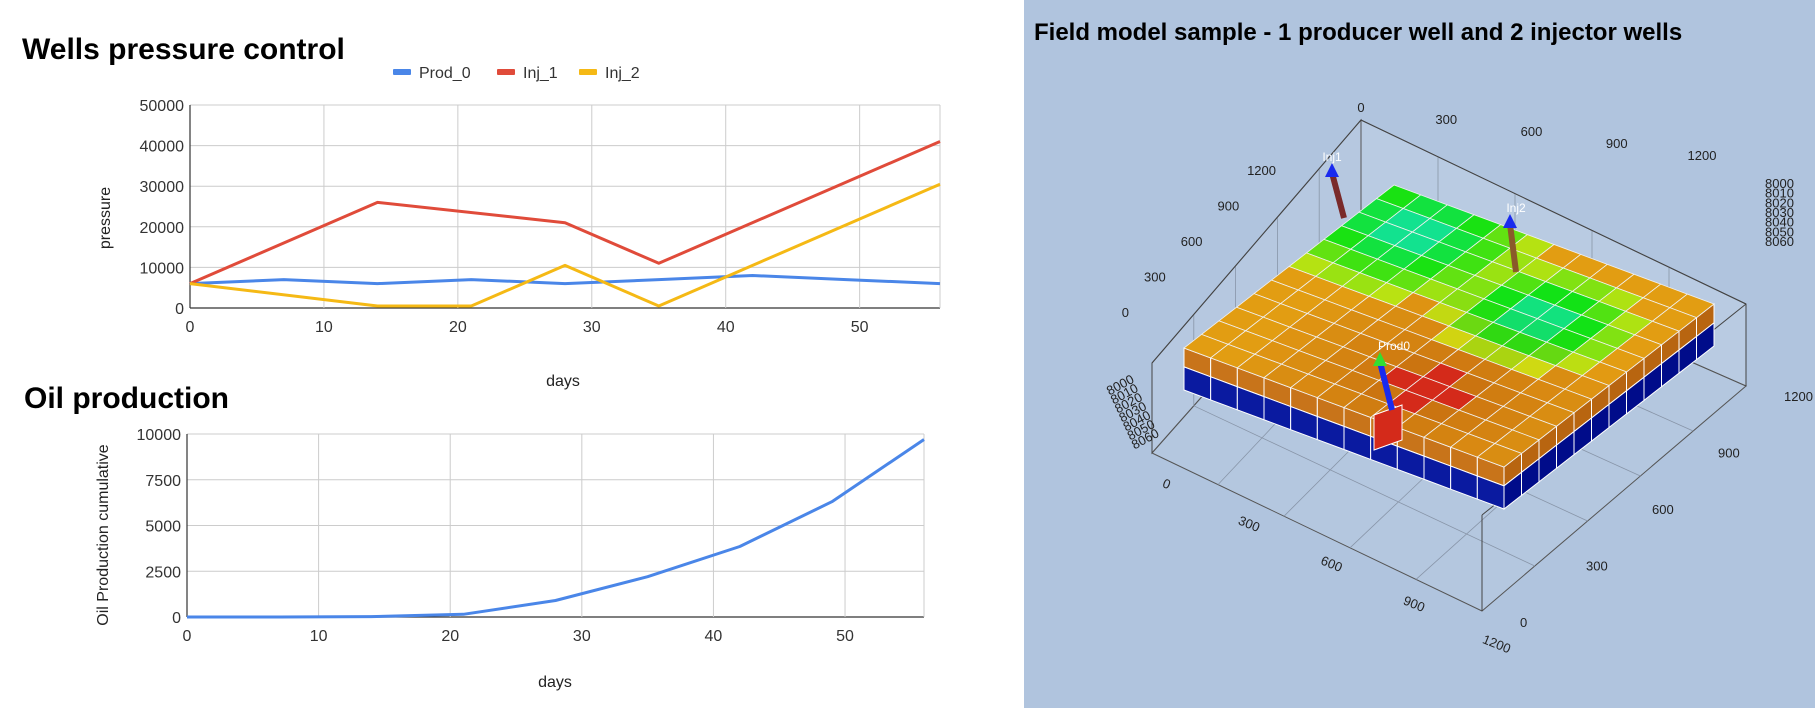 Image resolution: width=1815 pixels, height=708 pixels. I want to click on pressure-chart-title: Wells pressure control, so click(183, 49).